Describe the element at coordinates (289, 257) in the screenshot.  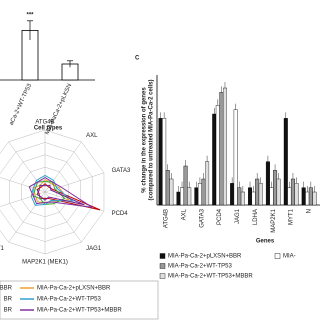
I see `legend-label: MIA-` at that location.